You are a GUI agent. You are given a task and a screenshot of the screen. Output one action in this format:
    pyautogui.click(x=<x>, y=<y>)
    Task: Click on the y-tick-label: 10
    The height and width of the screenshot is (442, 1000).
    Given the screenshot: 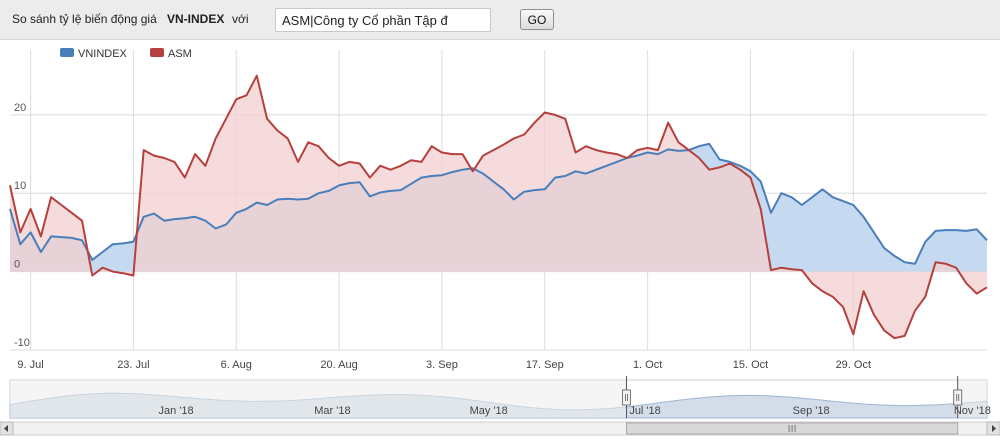 What is the action you would take?
    pyautogui.click(x=20, y=186)
    